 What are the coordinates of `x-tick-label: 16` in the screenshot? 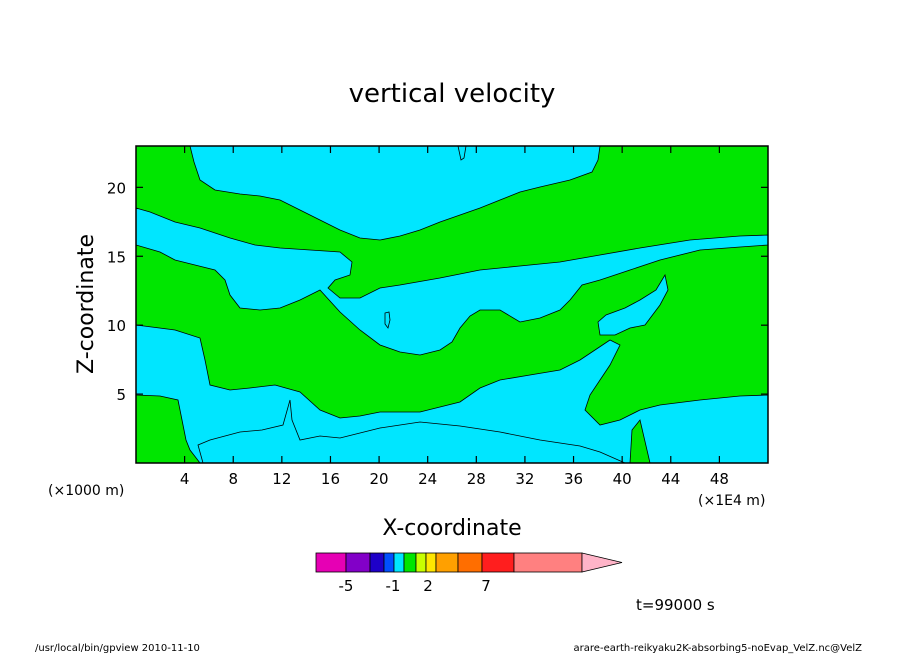 It's located at (330, 479).